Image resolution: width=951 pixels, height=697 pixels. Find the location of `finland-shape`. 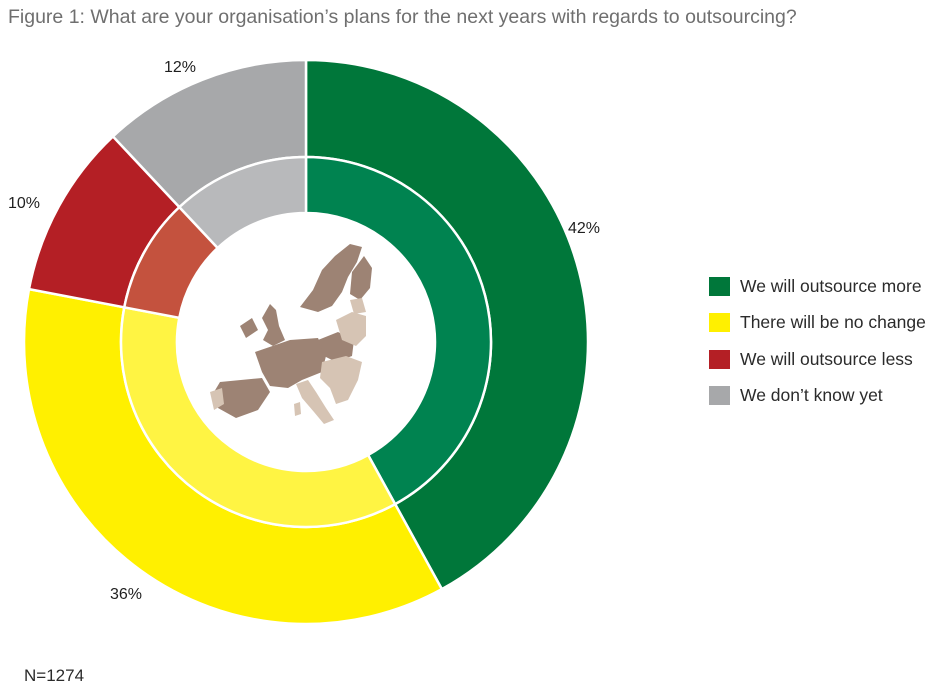

finland-shape is located at coordinates (361, 278).